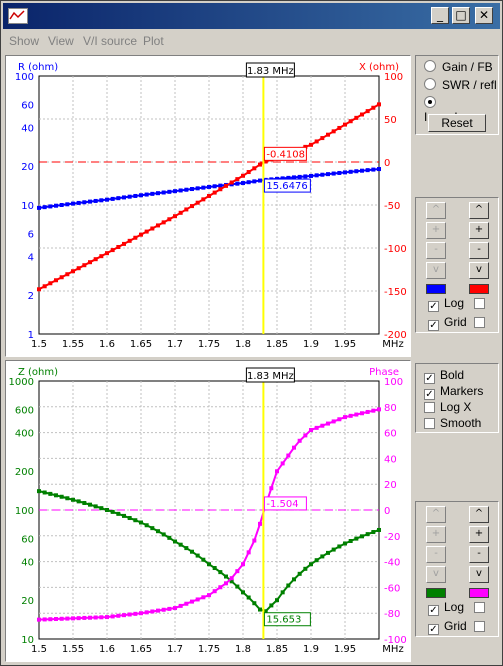  I want to click on x-tick-label: 1.55, so click(73, 649).